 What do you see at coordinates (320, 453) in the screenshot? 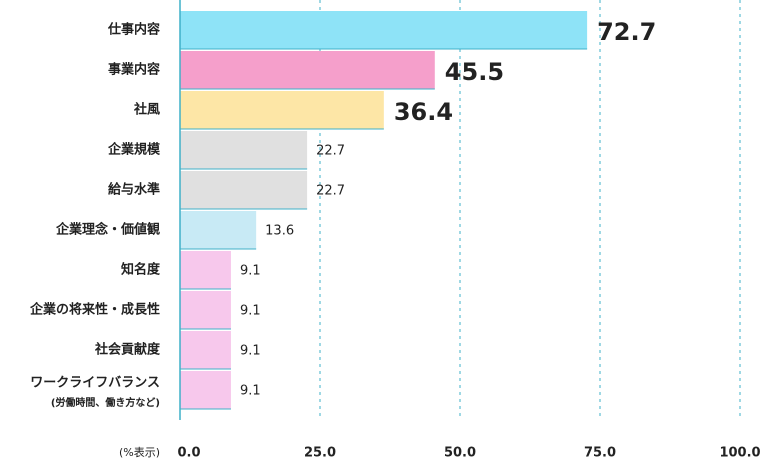
I see `x-tick-label: 25.0` at bounding box center [320, 453].